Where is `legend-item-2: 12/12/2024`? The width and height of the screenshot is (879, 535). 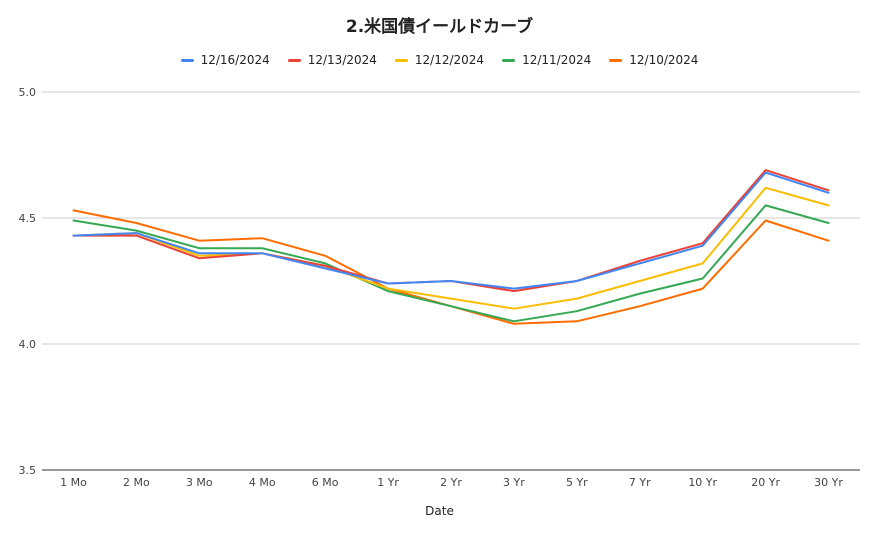
legend-item-2: 12/12/2024 is located at coordinates (439, 60).